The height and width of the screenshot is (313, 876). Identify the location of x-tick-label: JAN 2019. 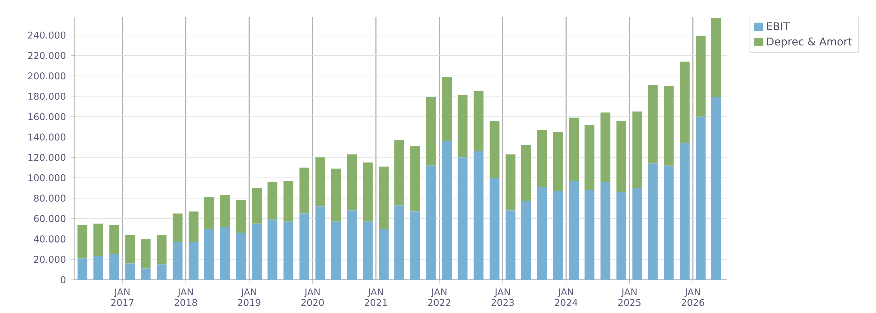
(249, 297).